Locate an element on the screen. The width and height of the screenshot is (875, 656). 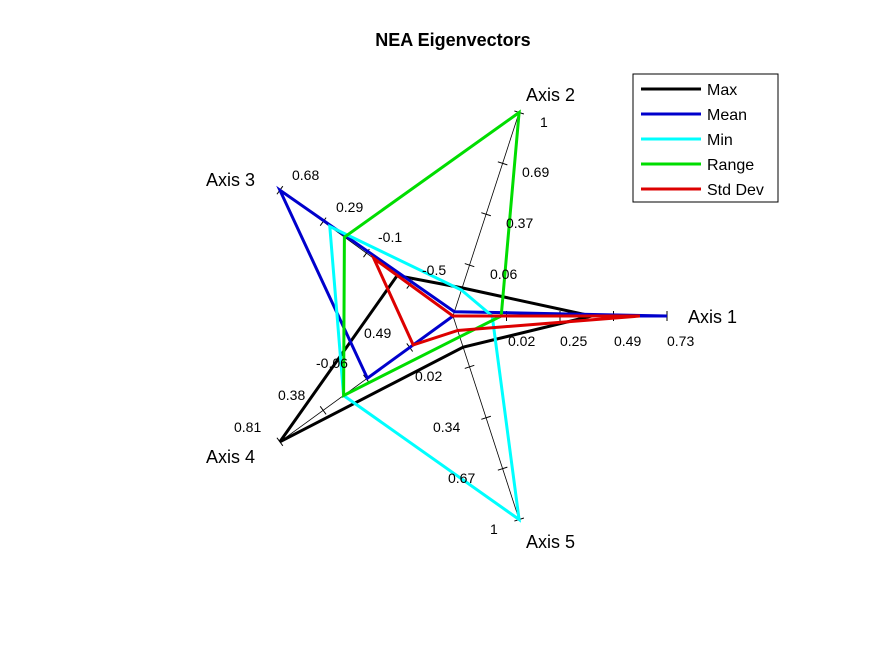
axis-4-tick-label-1: -0.06 is located at coordinates (332, 363).